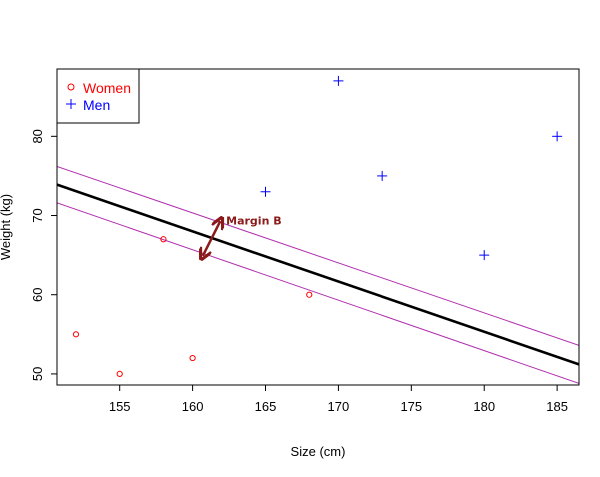  I want to click on margin-annotation: Margin B, so click(242, 235).